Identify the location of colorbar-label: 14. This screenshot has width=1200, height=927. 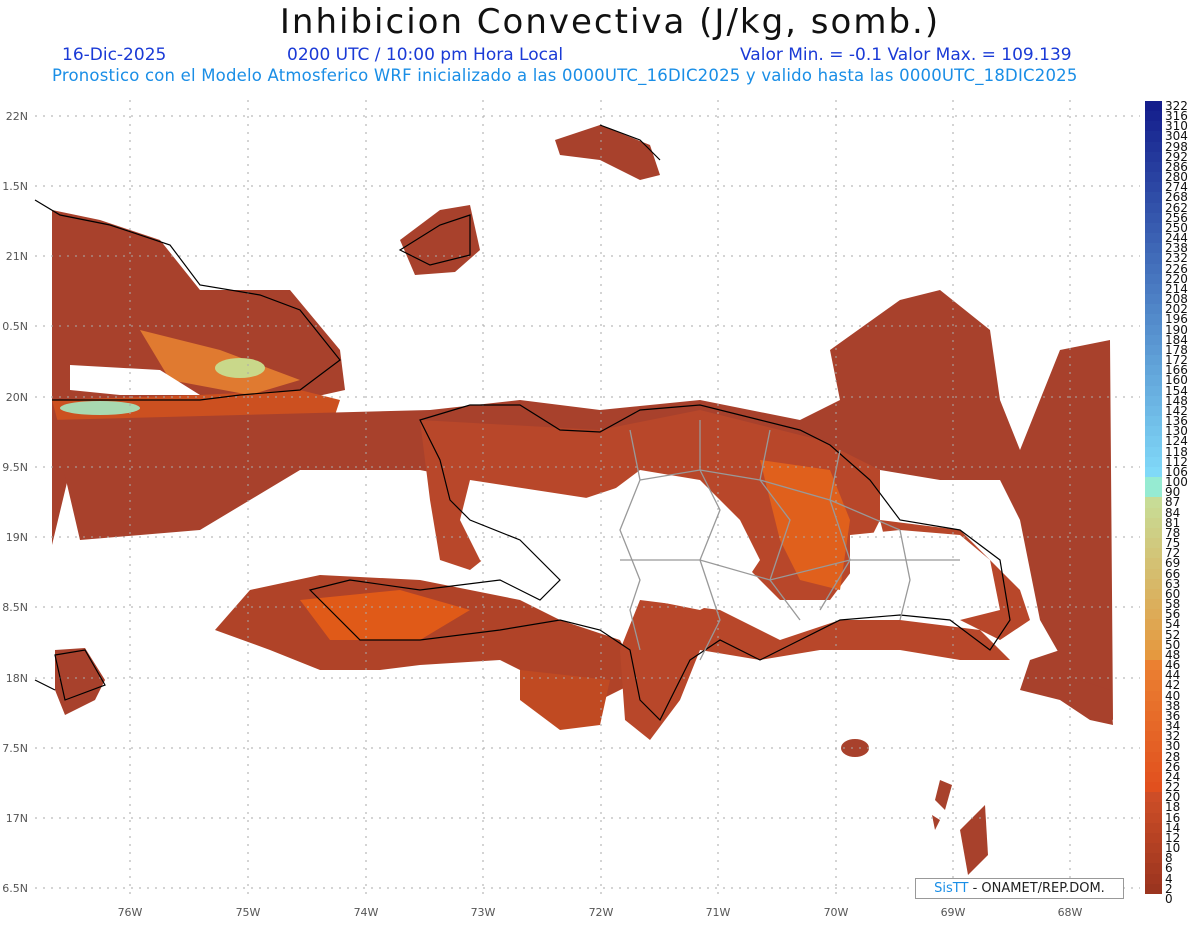
(1173, 827).